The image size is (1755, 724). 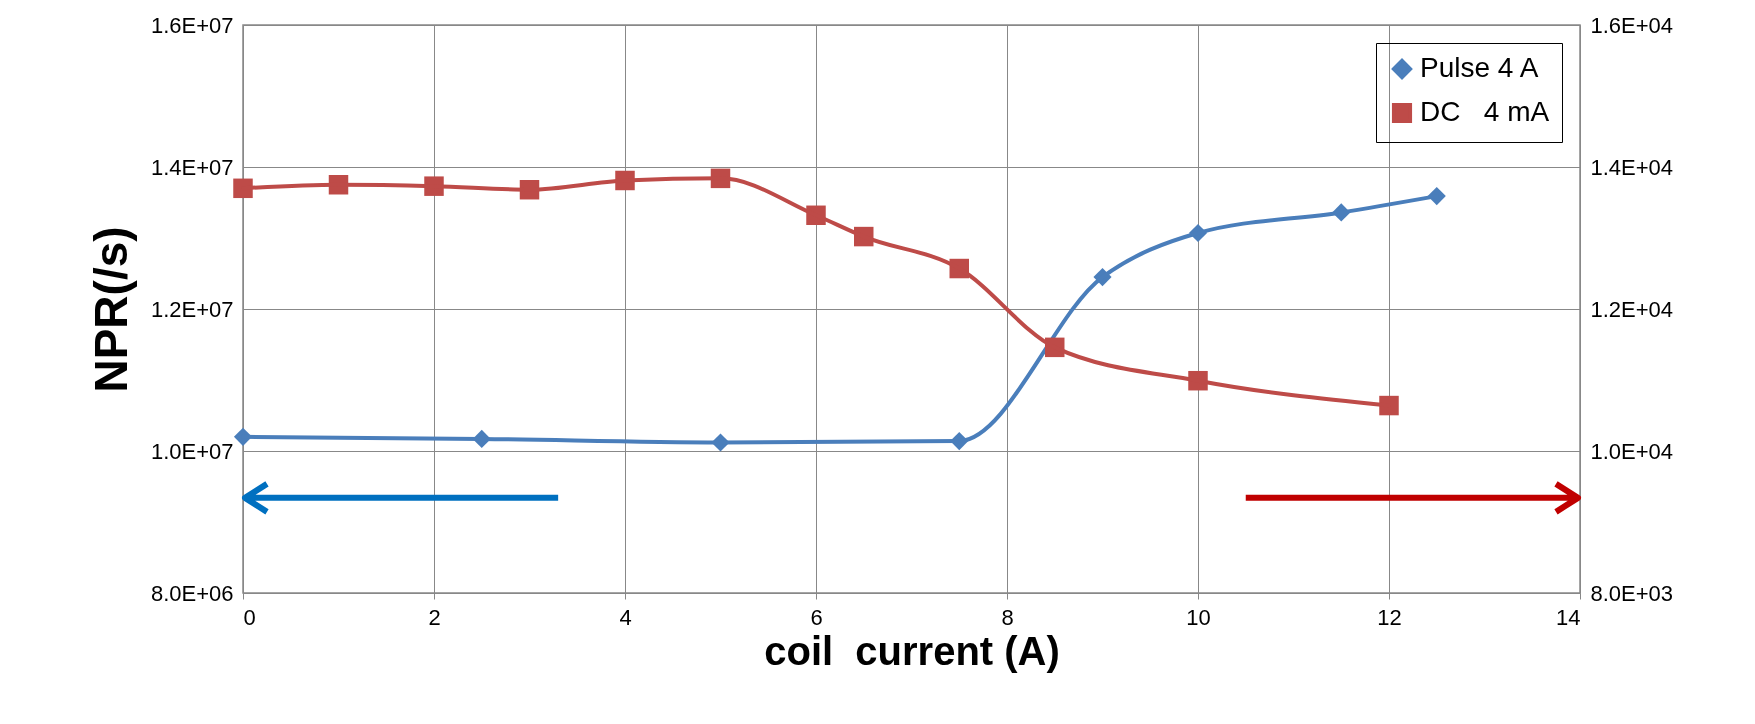 What do you see at coordinates (1632, 309) in the screenshot?
I see `y2-tick-label: 1.2E+04` at bounding box center [1632, 309].